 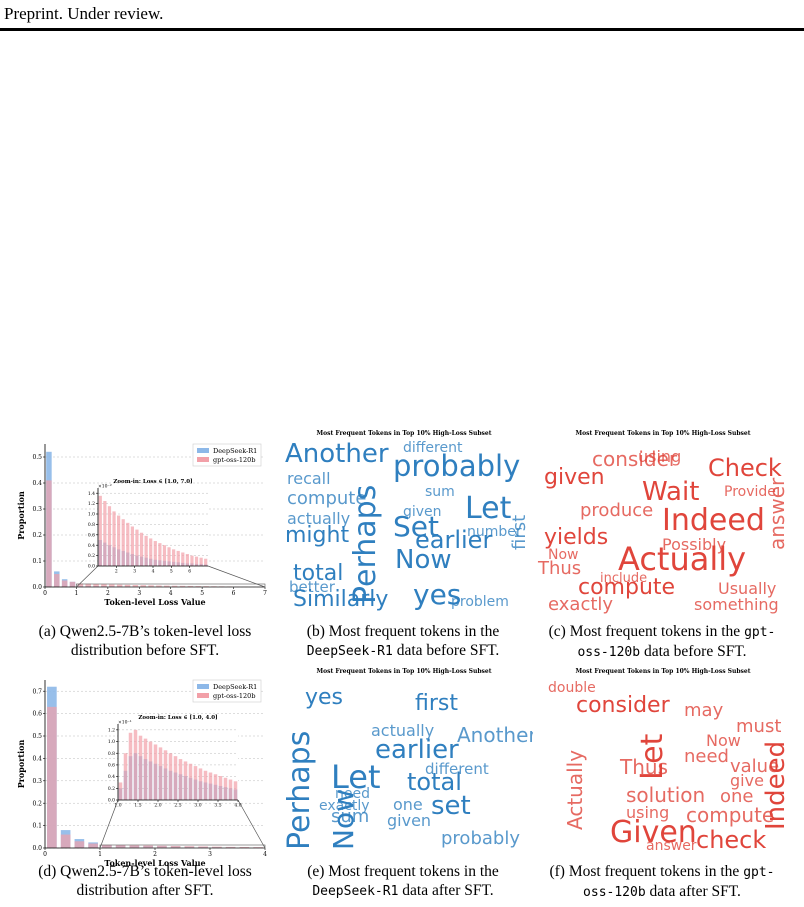 What do you see at coordinates (309, 478) in the screenshot?
I see `word: recall` at bounding box center [309, 478].